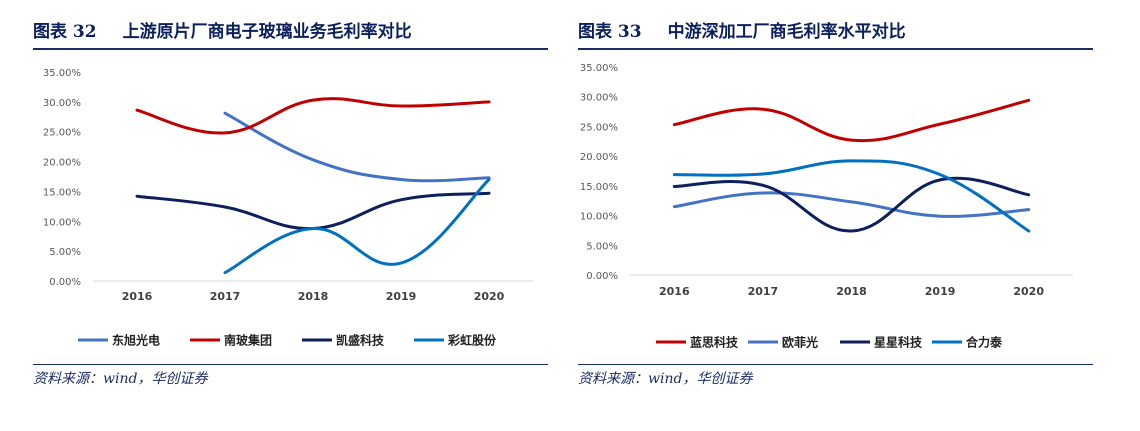 The image size is (1140, 431). What do you see at coordinates (786, 32) in the screenshot?
I see `figure-title-text: 中游深加工厂商毛利率水平对比` at bounding box center [786, 32].